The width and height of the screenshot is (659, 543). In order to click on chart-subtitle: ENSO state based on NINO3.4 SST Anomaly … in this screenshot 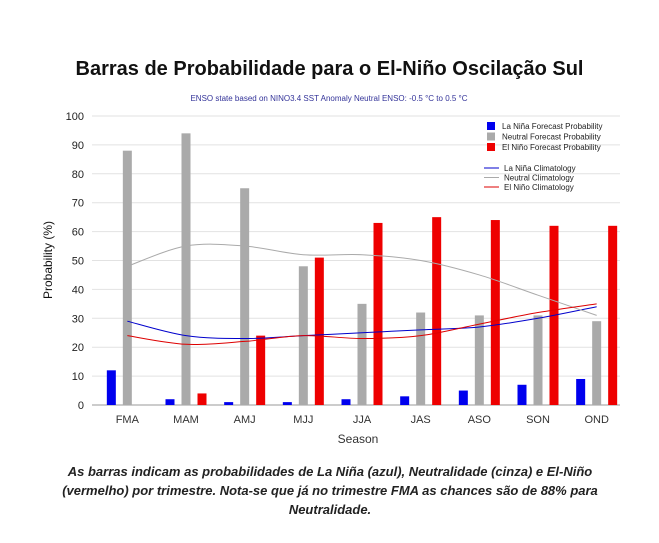, I will do `click(328, 98)`.